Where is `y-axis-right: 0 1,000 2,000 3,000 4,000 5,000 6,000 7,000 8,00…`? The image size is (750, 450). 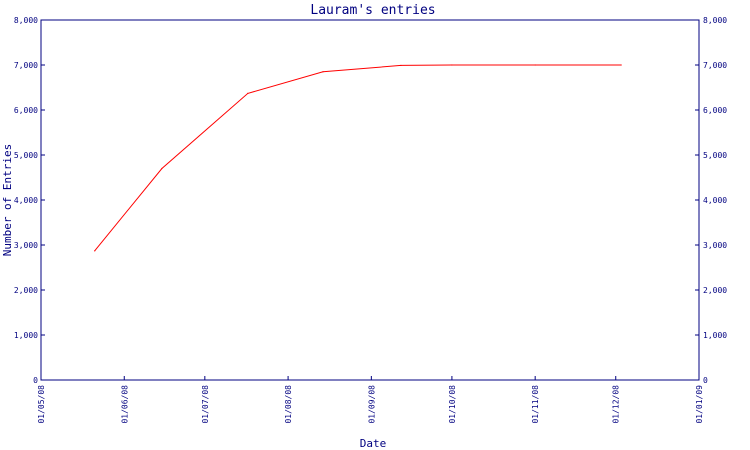 y-axis-right: 0 1,000 2,000 3,000 4,000 5,000 6,000 7,000 8,00… is located at coordinates (711, 200).